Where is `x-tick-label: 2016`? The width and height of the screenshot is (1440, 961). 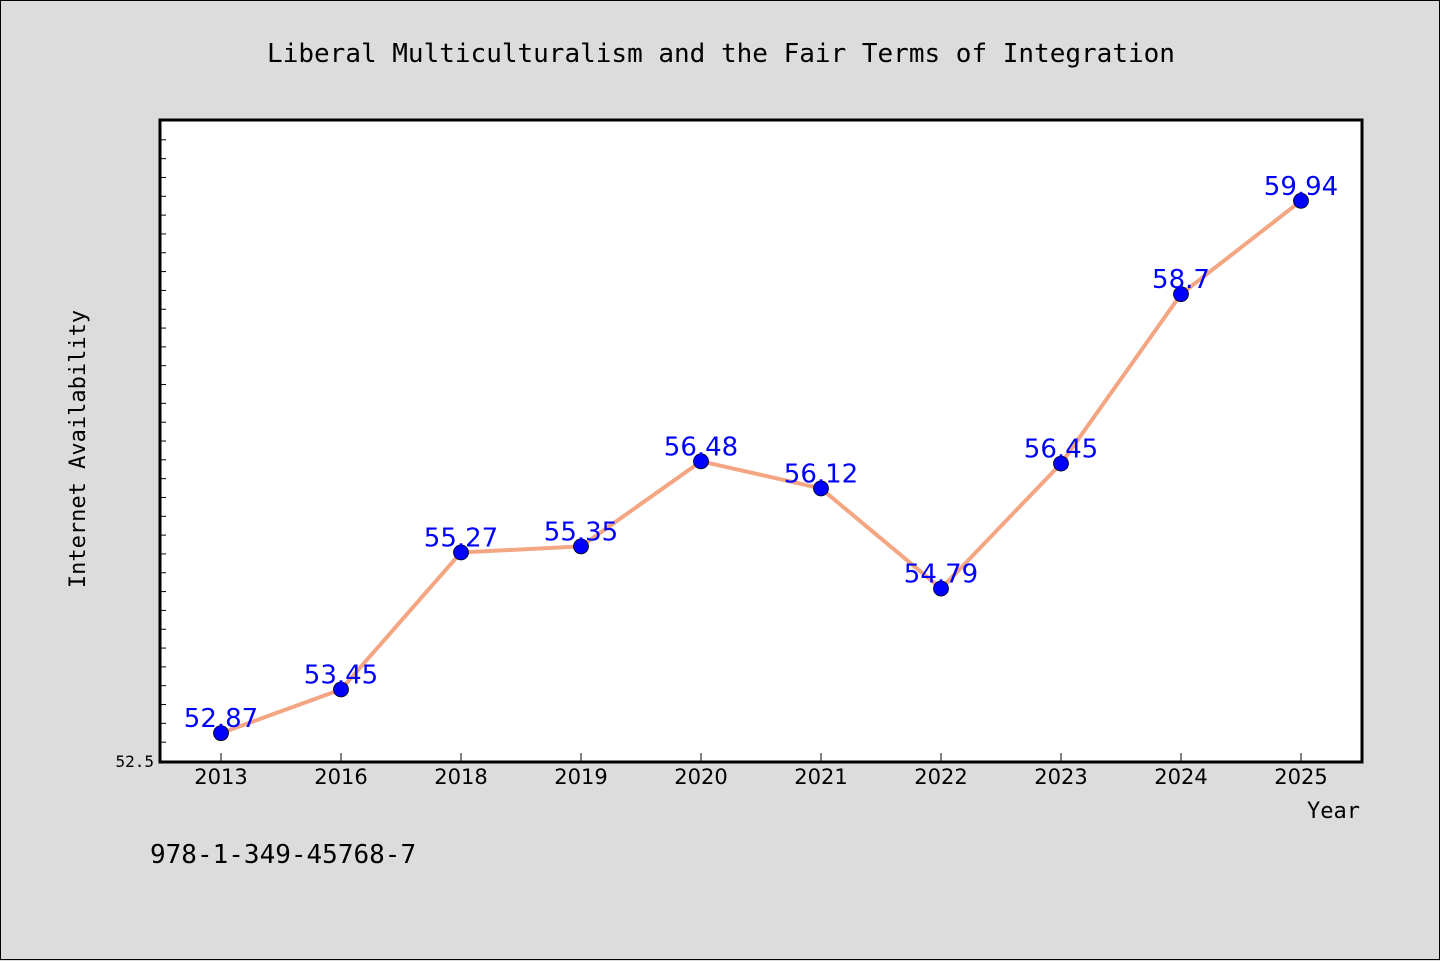 x-tick-label: 2016 is located at coordinates (340, 777).